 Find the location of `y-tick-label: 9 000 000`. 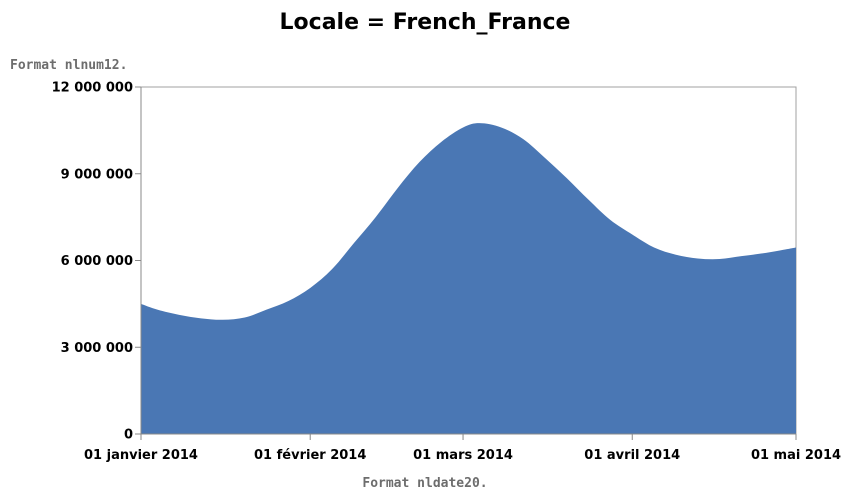

y-tick-label: 9 000 000 is located at coordinates (97, 174).